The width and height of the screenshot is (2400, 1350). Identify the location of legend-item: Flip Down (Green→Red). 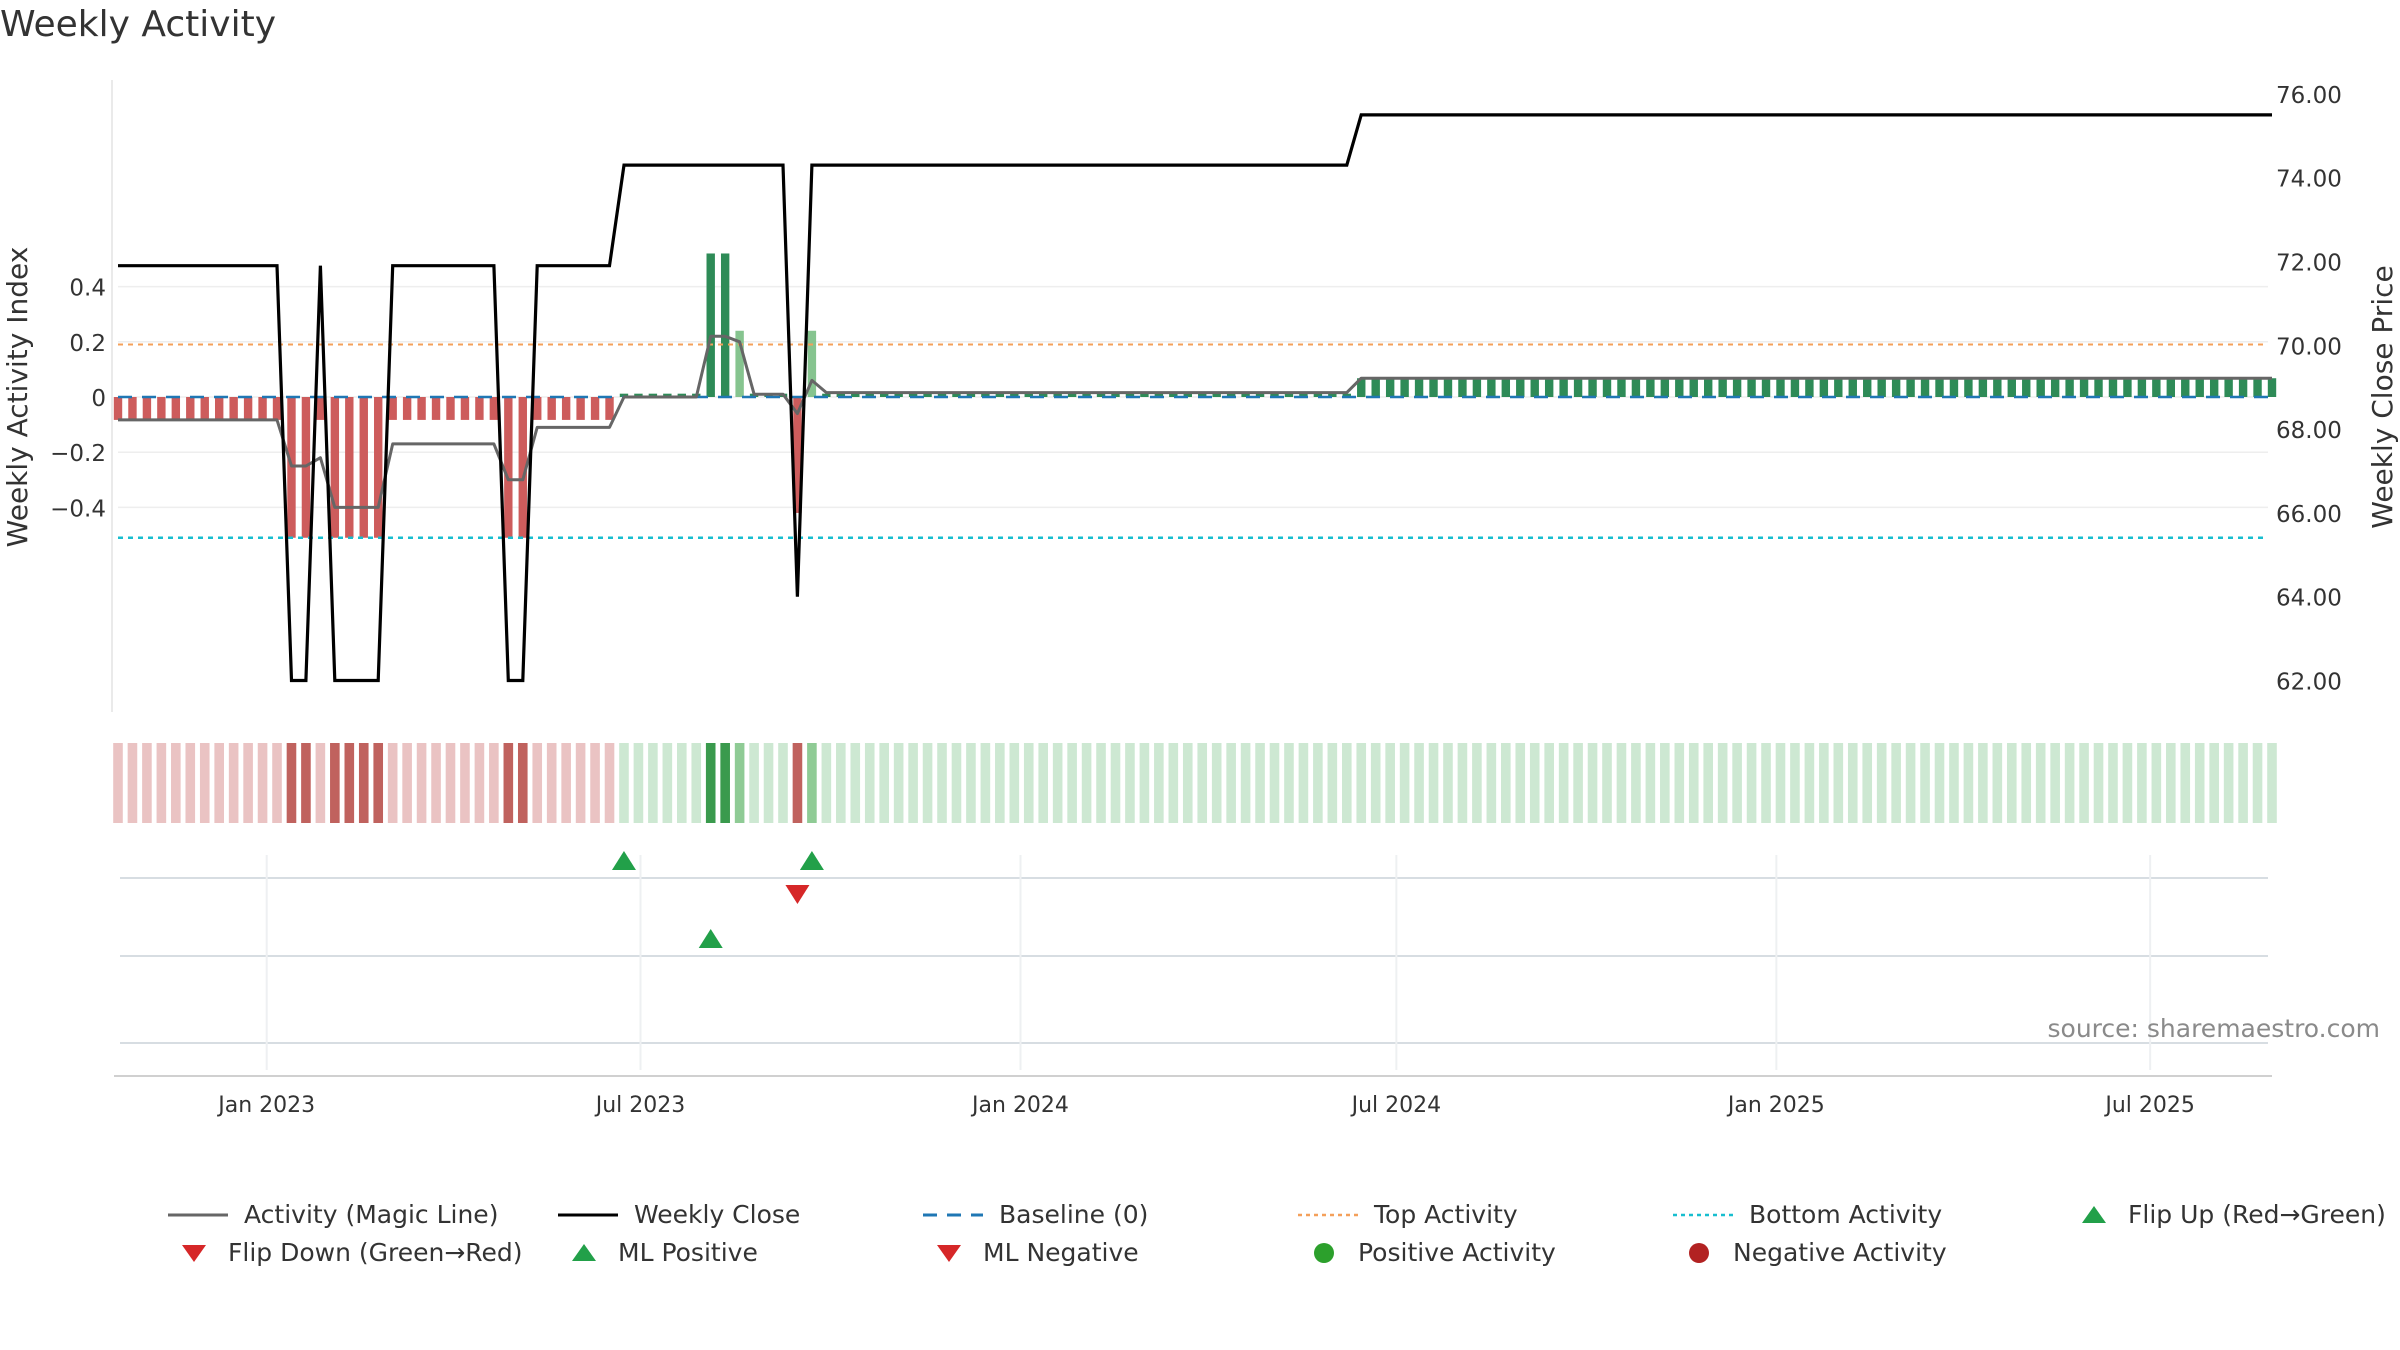
(348, 1252).